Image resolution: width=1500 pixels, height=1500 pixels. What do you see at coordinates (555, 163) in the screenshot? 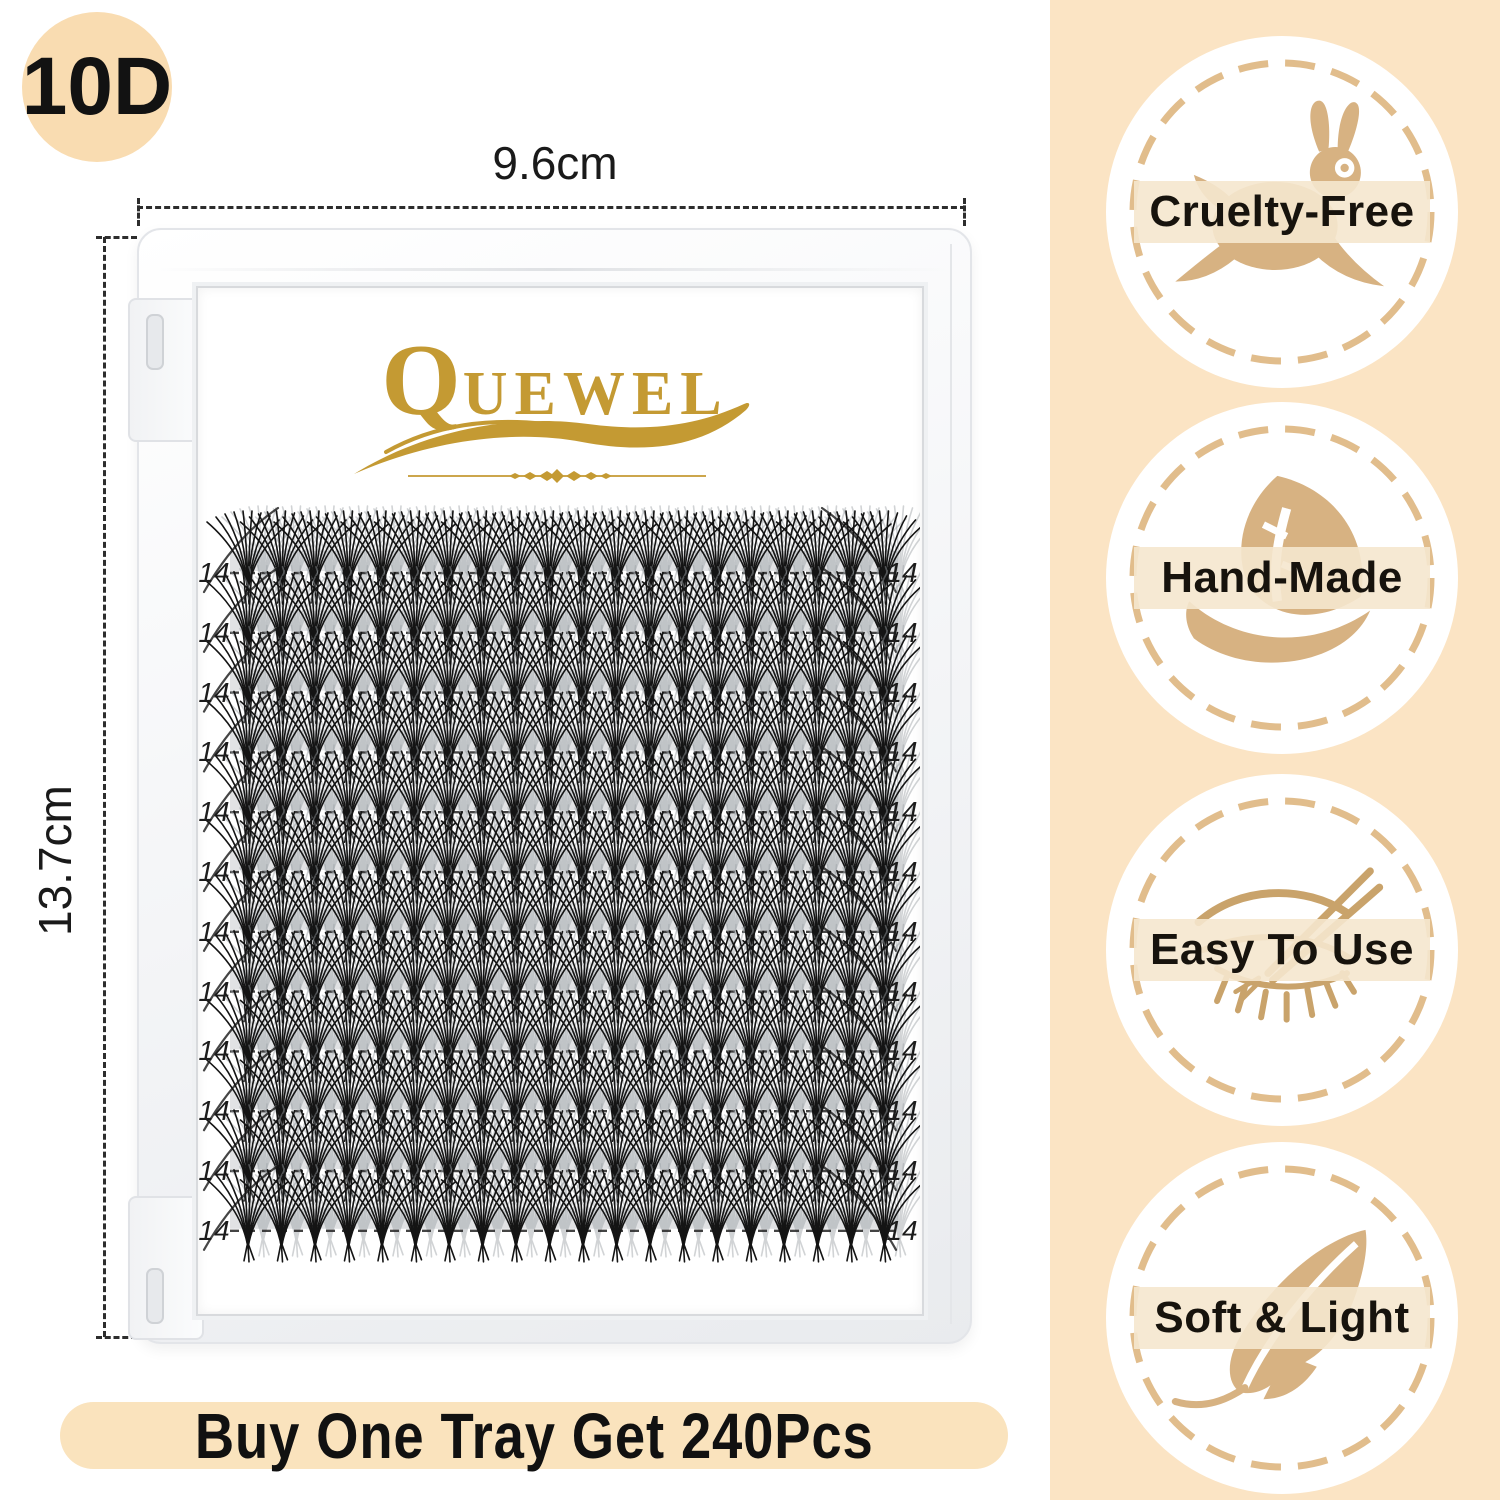
I see `width-dimension-label: 9.6cm` at bounding box center [555, 163].